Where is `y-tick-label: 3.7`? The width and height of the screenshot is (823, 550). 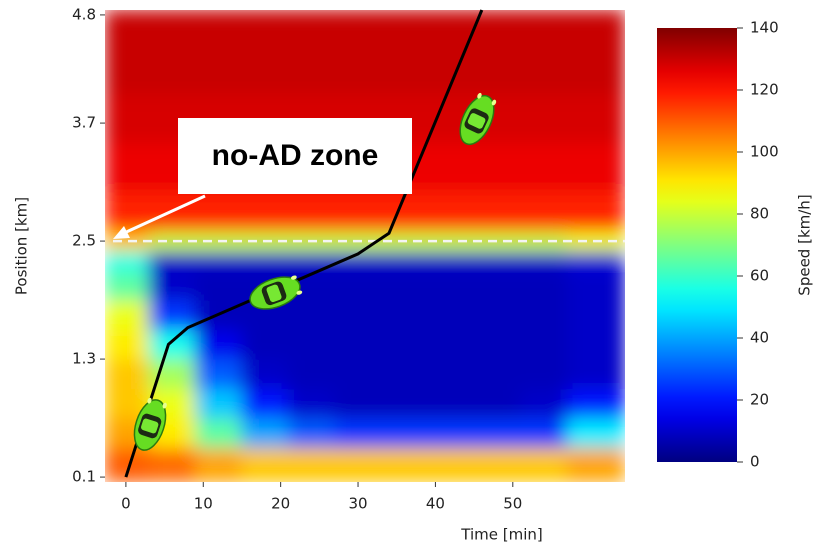
y-tick-label: 3.7 is located at coordinates (84, 123).